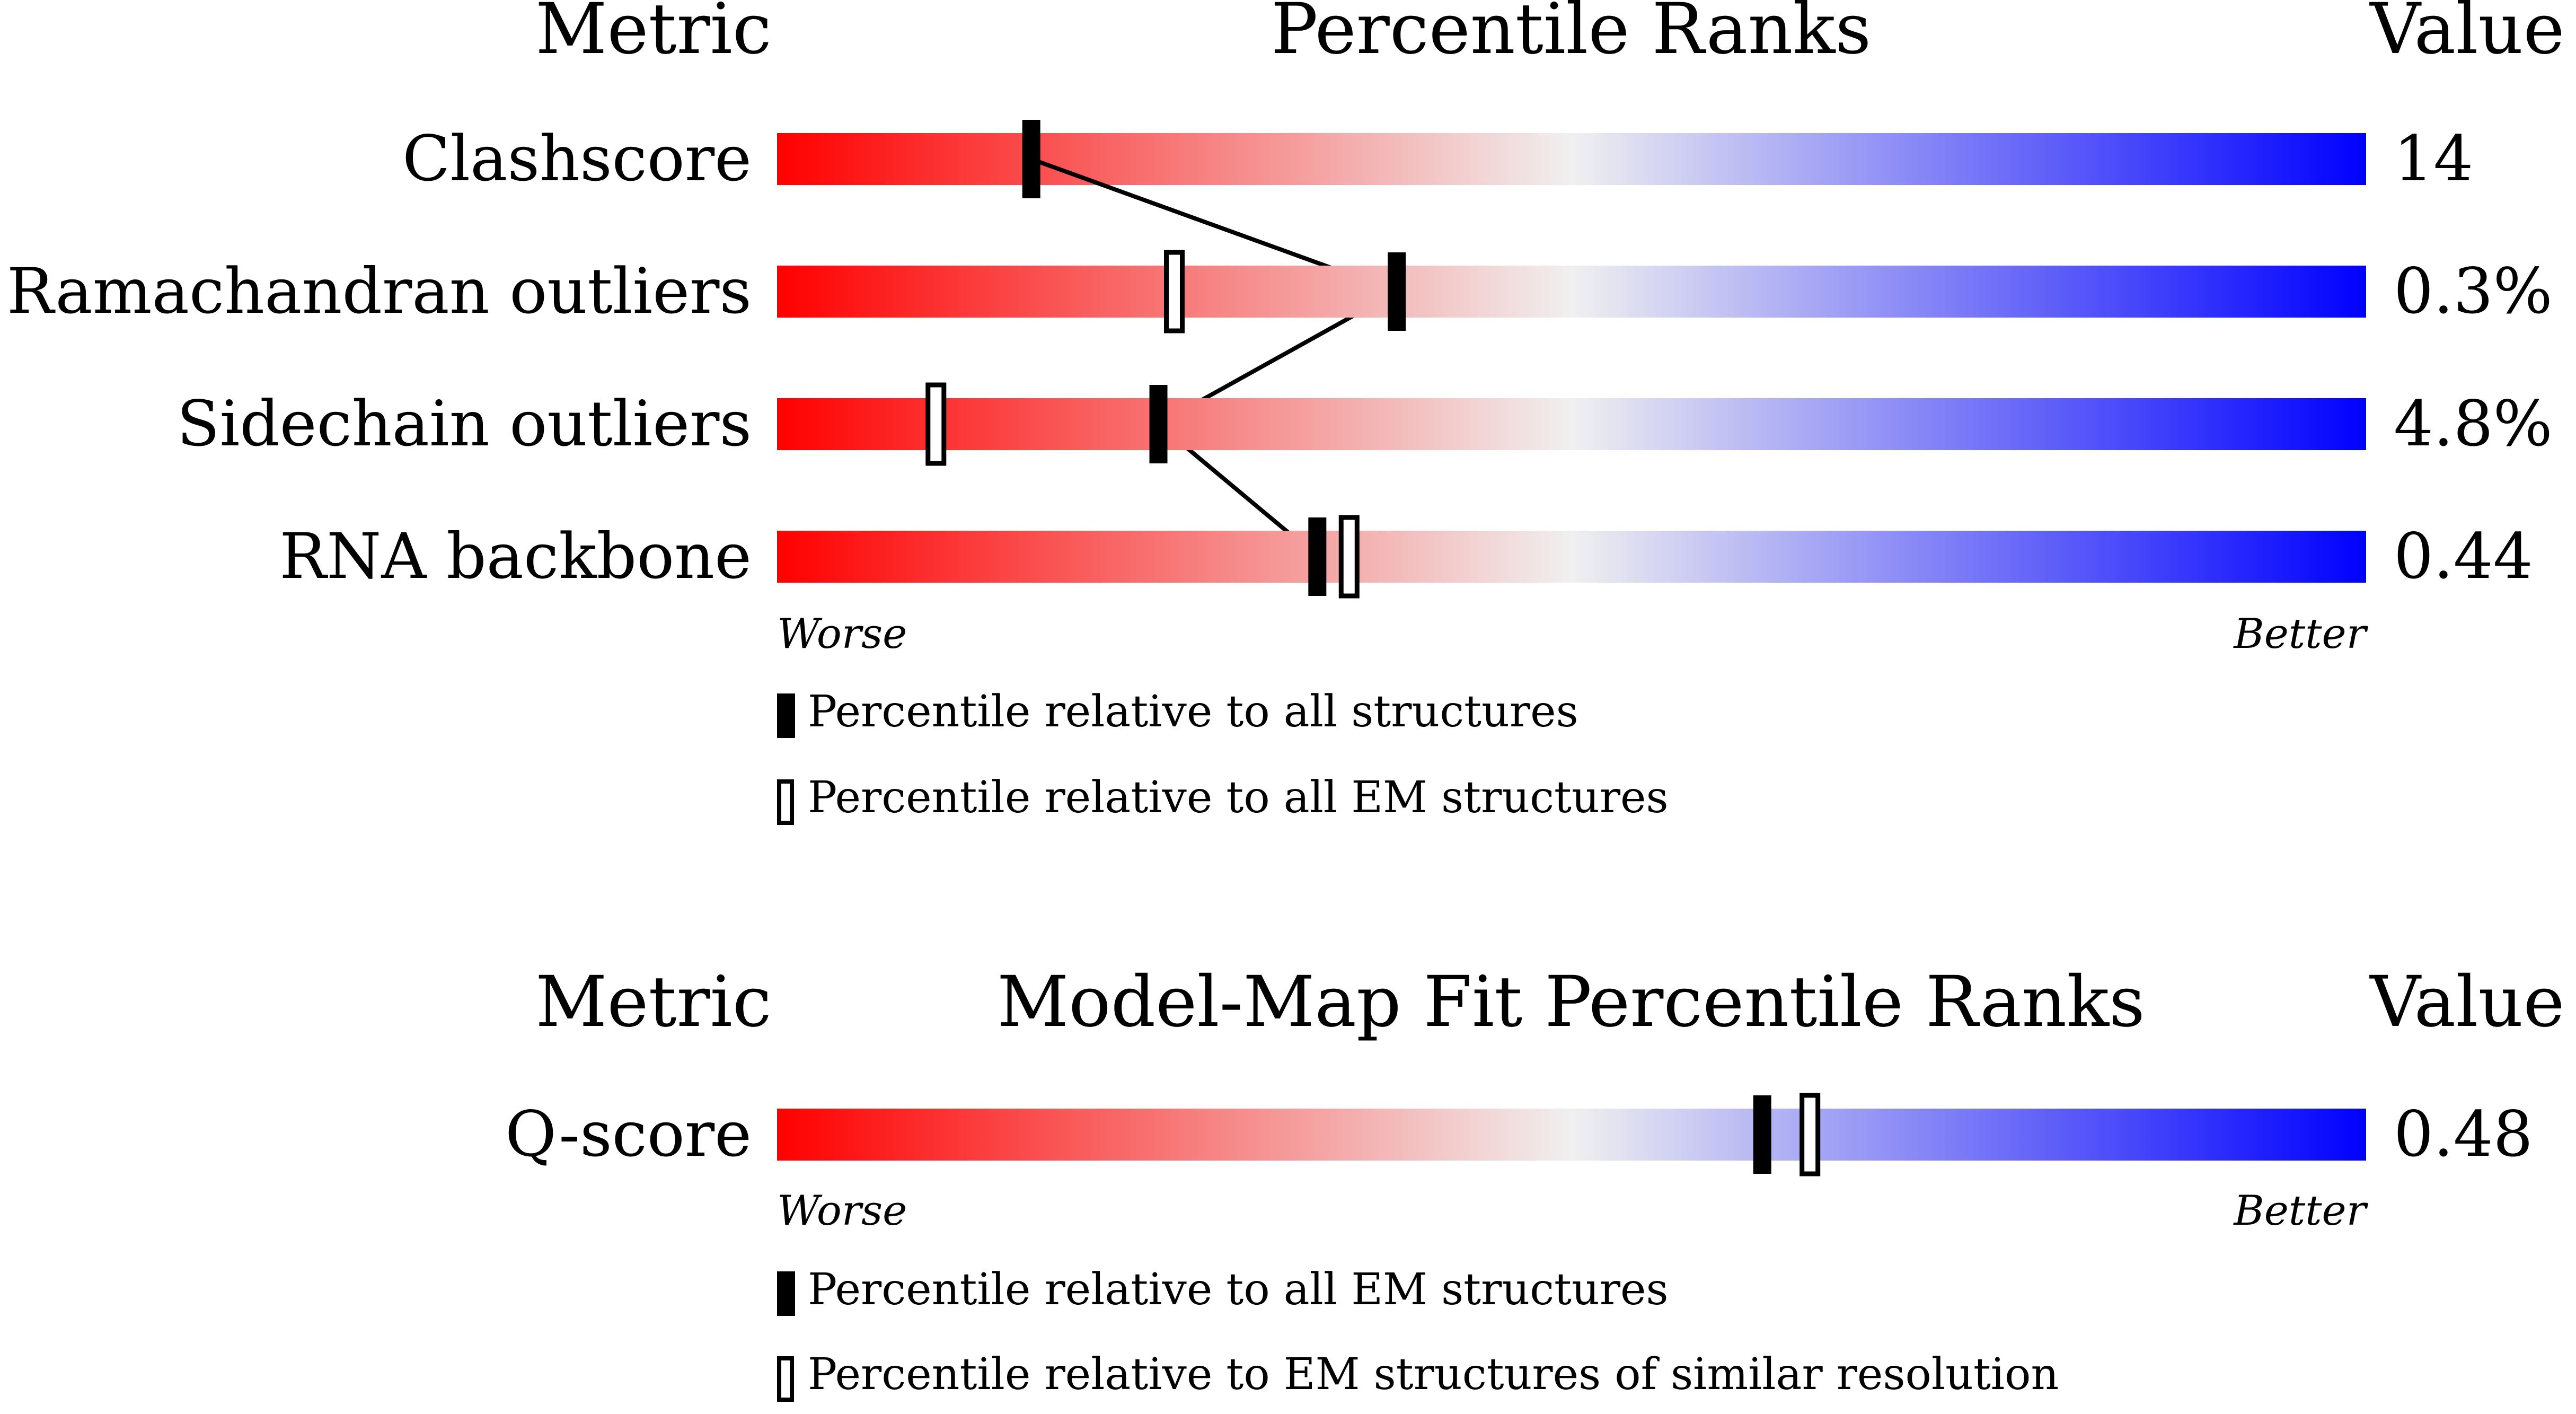 The image size is (2576, 1414). Describe the element at coordinates (379, 291) in the screenshot. I see `metric-label: Ramachandran outliers` at that location.